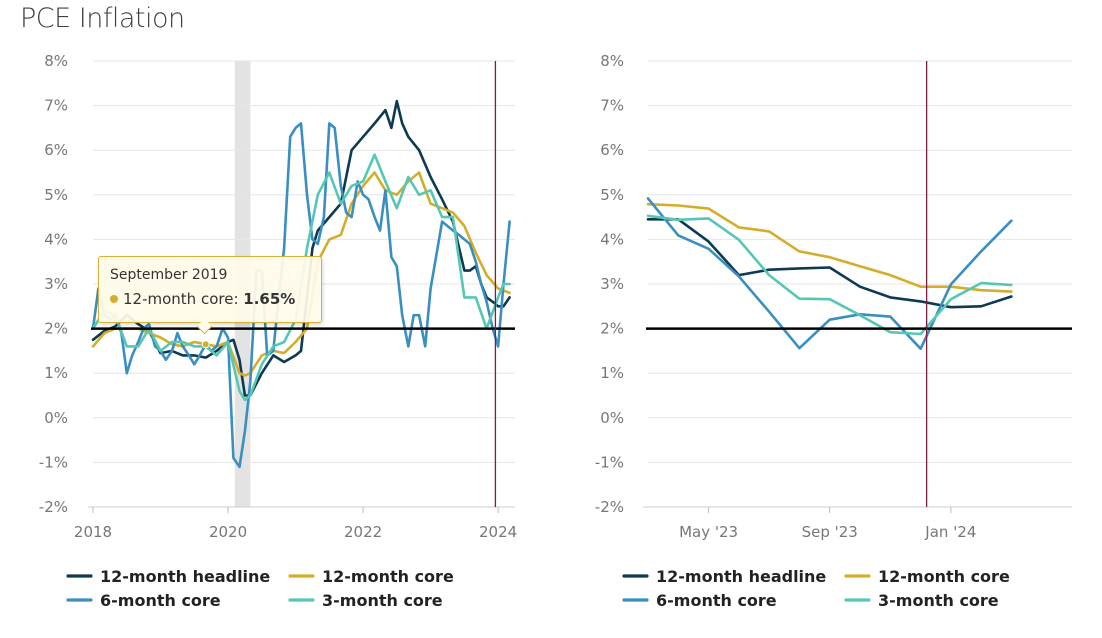 The width and height of the screenshot is (1102, 638). I want to click on tooltip-date: September 2019, so click(169, 275).